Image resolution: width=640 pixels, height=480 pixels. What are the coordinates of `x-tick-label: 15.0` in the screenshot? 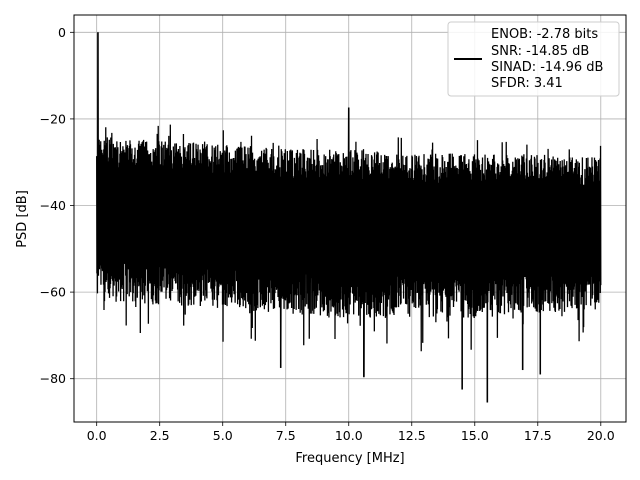 It's located at (475, 435).